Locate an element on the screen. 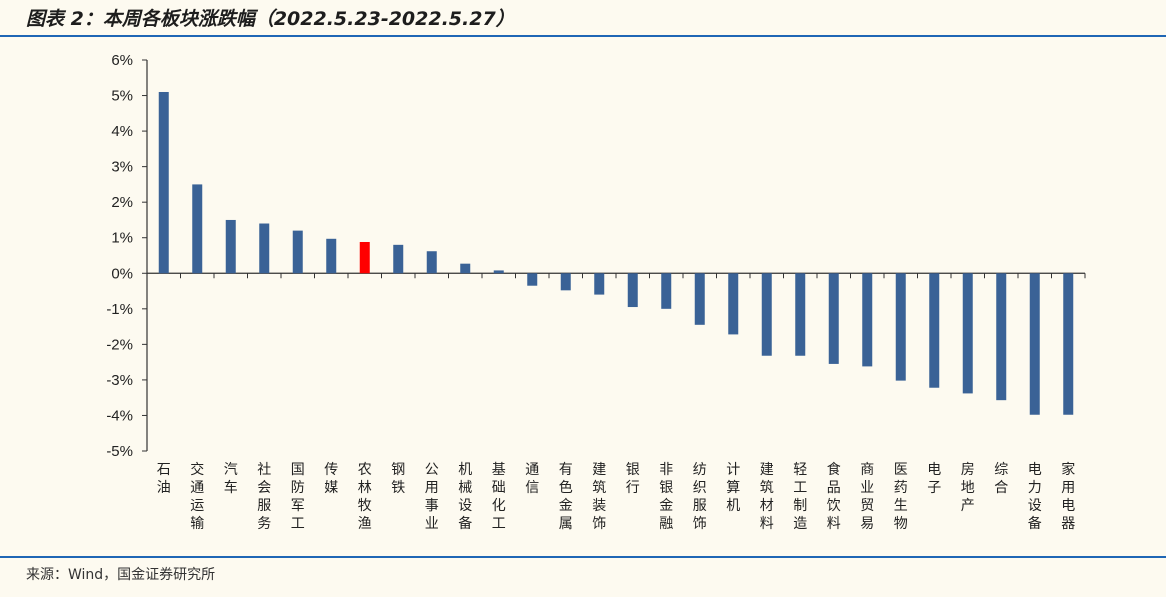 The width and height of the screenshot is (1166, 597). x-category-label: 农林牧渔 is located at coordinates (365, 497).